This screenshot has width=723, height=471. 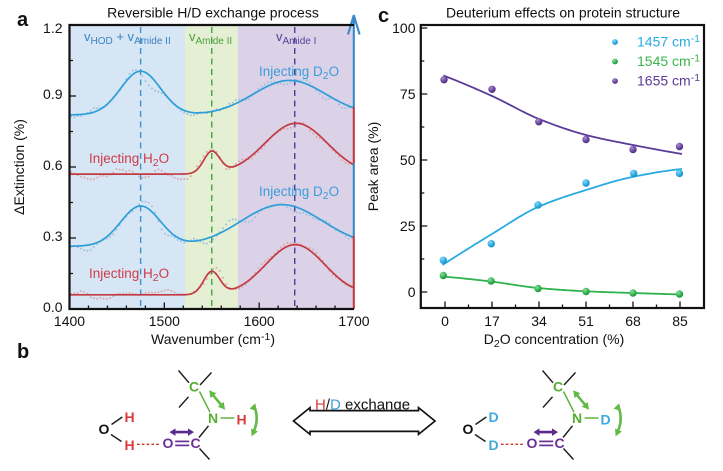 What do you see at coordinates (53, 94) in the screenshot?
I see `svg-text: 0.9` at bounding box center [53, 94].